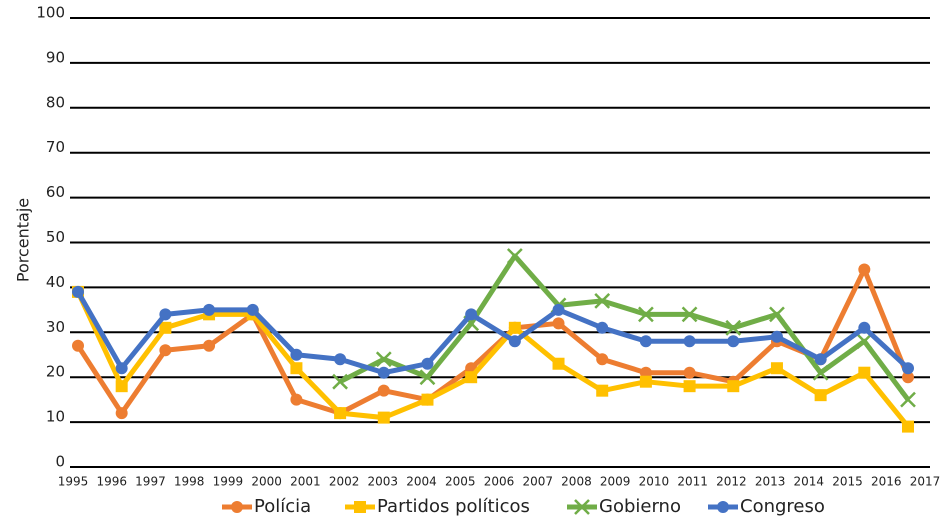 This screenshot has width=947, height=530. I want to click on x-tick-label: 2011, so click(692, 482).